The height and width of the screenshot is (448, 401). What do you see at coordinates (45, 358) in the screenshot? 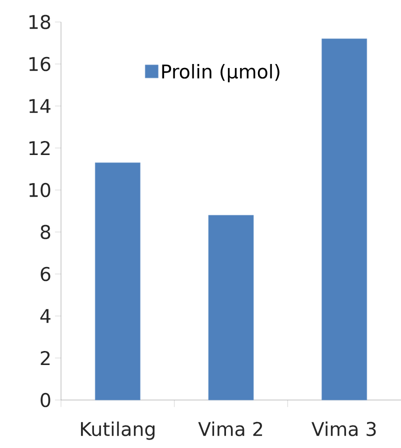
I see `y-tick-label: 2` at bounding box center [45, 358].